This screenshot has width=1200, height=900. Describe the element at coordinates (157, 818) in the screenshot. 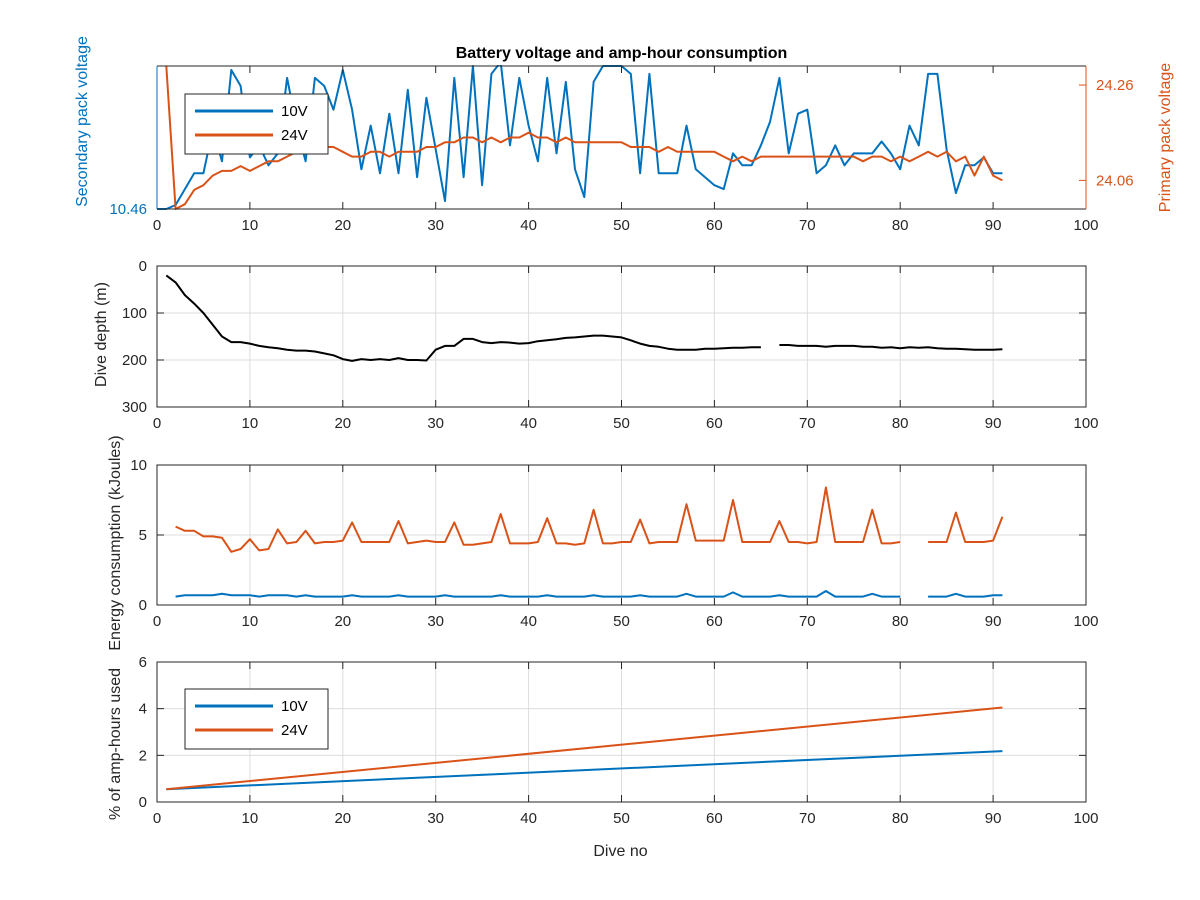

I see `amphours-x-tick-label: 0` at that location.